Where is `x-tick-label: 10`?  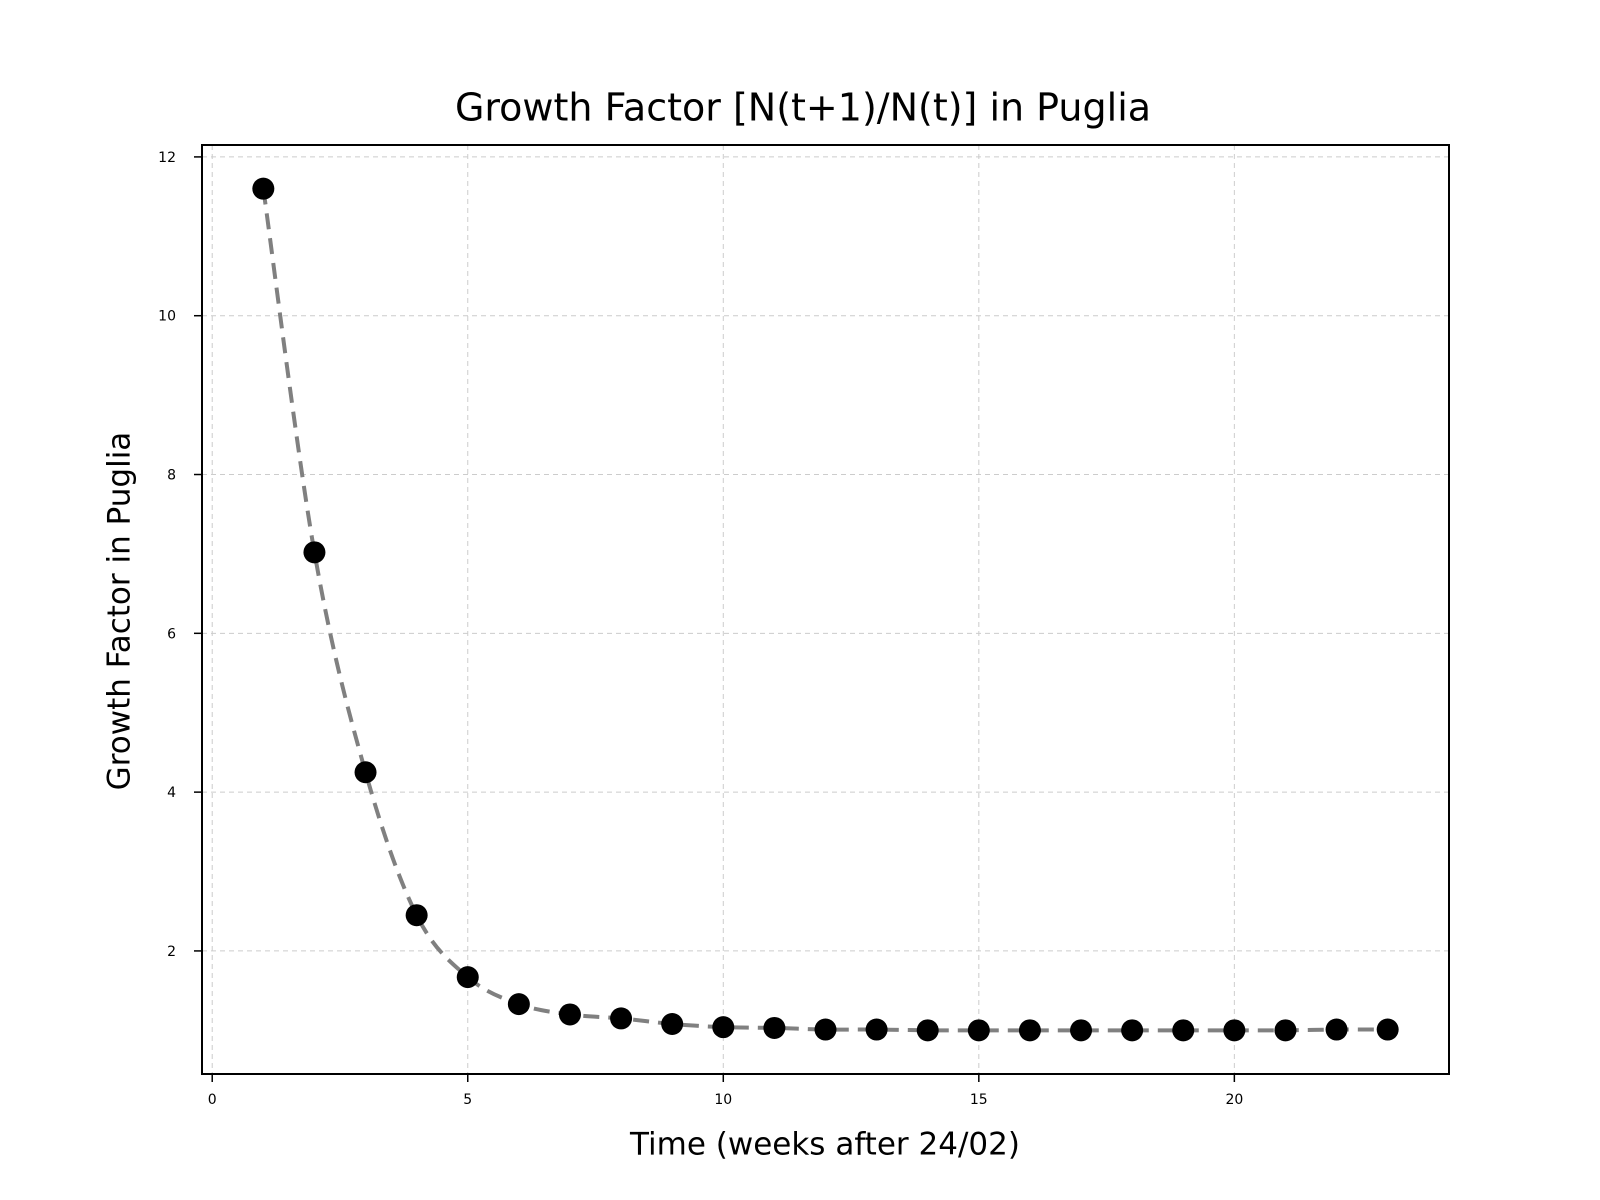 x-tick-label: 10 is located at coordinates (723, 1100).